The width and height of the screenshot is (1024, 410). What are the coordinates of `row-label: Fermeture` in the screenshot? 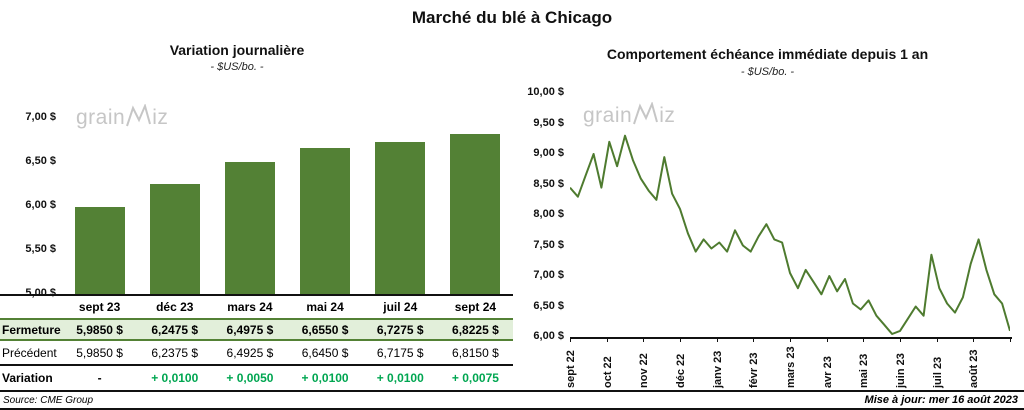 It's located at (31, 329).